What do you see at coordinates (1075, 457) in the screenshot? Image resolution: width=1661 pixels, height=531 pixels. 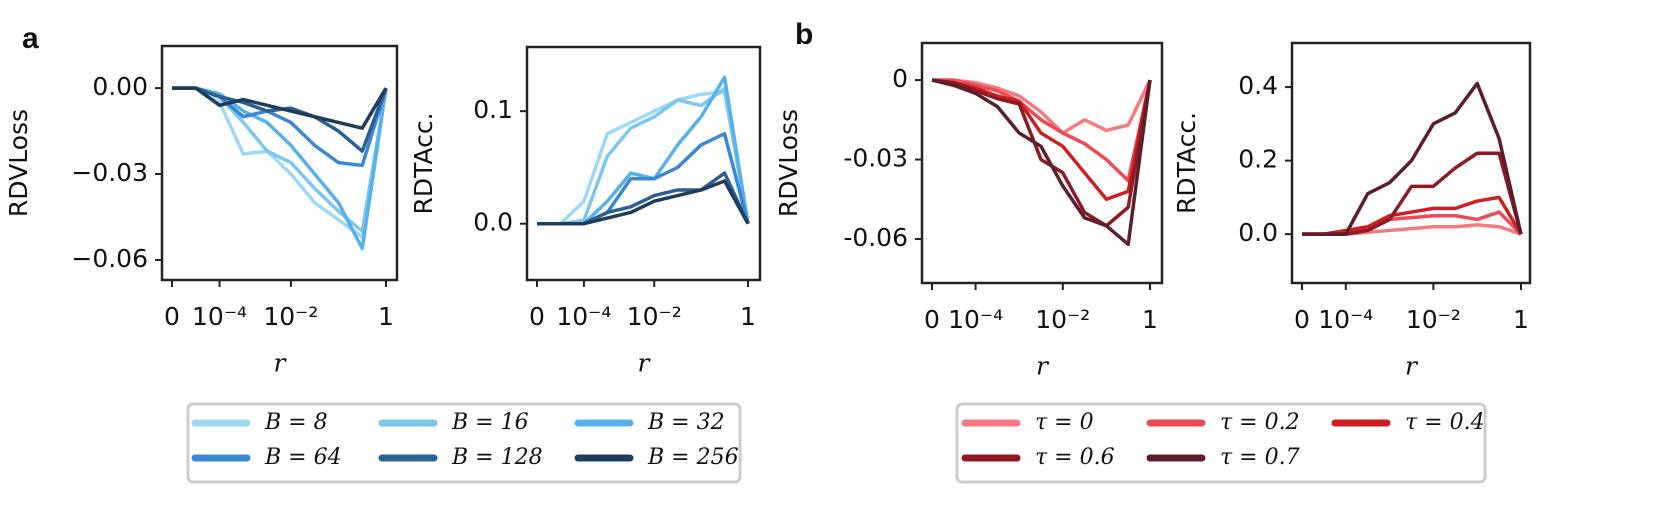 I see `legend-label: τ = 0.6` at bounding box center [1075, 457].